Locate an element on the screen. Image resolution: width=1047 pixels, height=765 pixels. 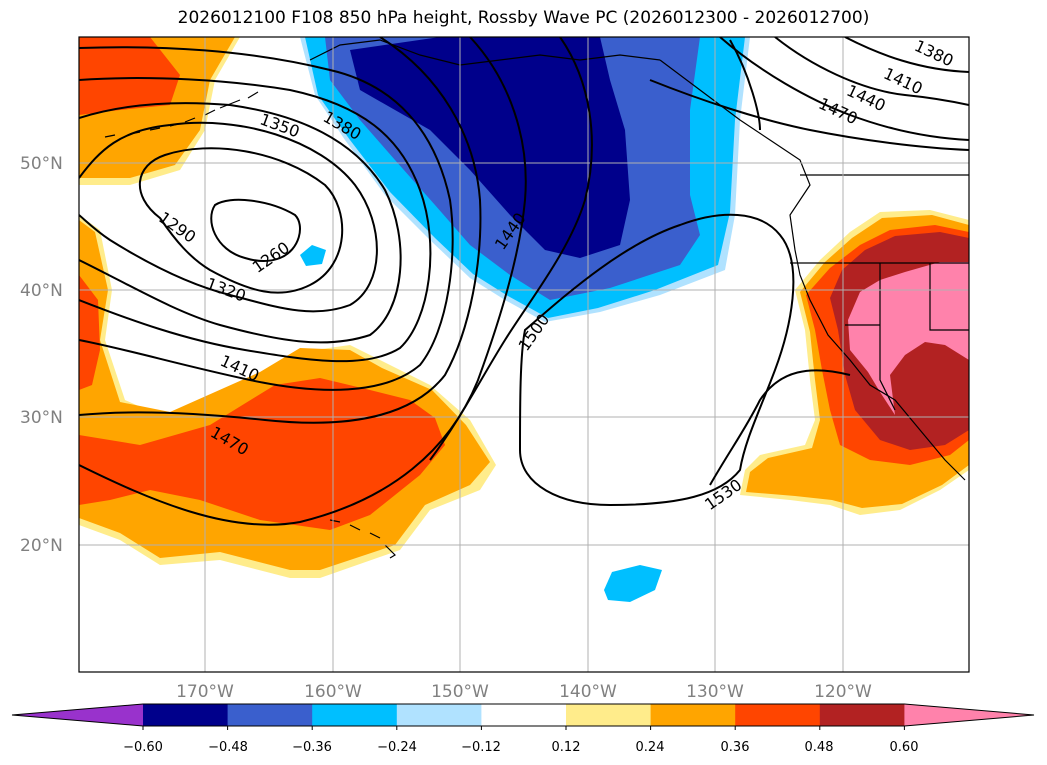
positive-anomaly-us-pink is located at coordinates (908, 338).